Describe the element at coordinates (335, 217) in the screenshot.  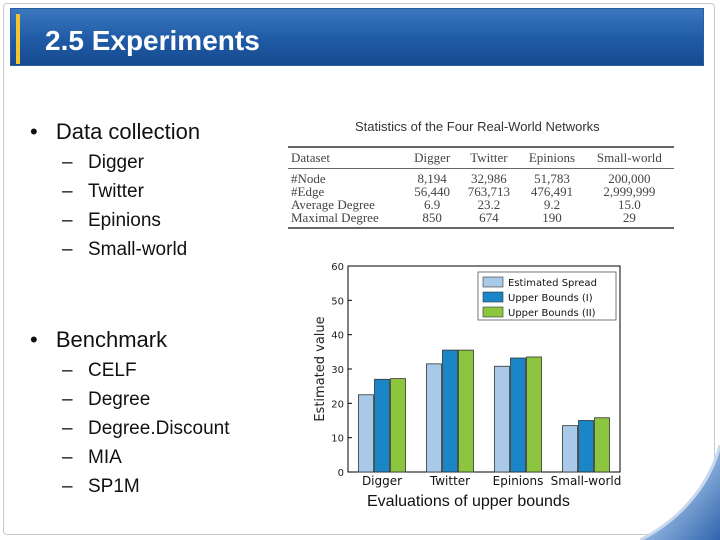
I see `table-cell: Maximal Degree` at that location.